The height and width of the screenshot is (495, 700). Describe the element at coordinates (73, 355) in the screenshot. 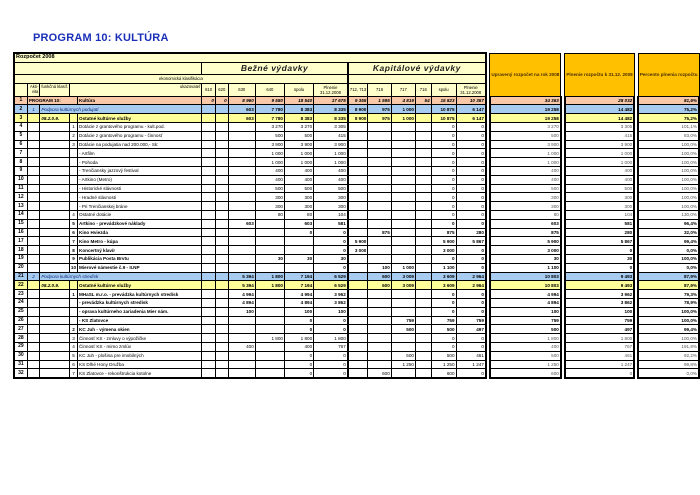

I see `item-number: 5` at that location.